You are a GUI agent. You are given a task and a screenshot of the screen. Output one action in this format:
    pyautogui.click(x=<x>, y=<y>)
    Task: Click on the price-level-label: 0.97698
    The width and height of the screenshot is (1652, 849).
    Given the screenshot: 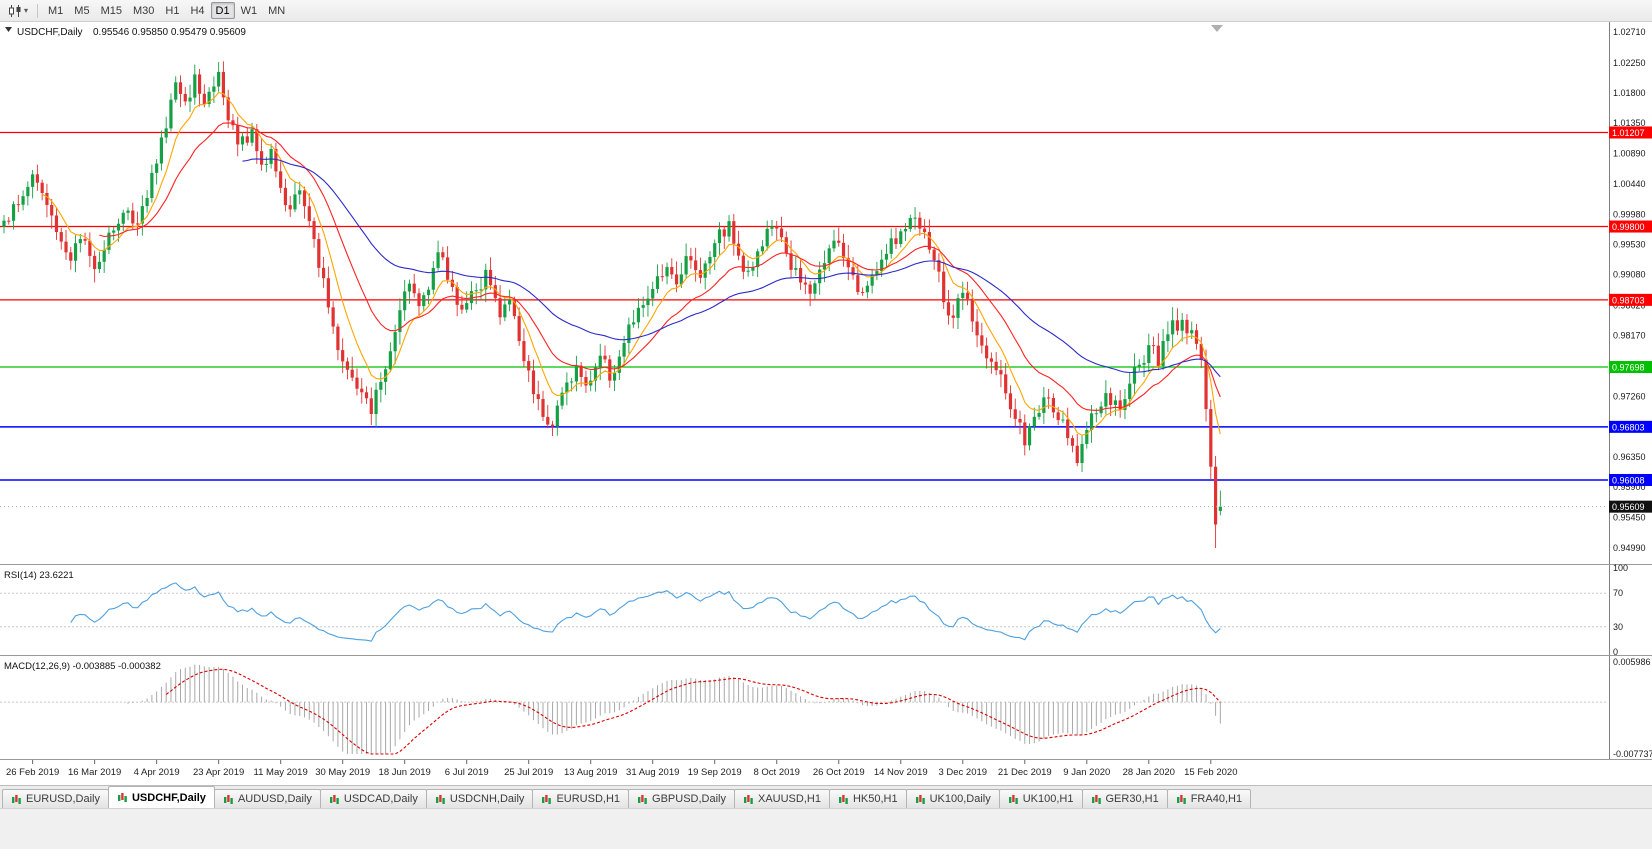 What is the action you would take?
    pyautogui.click(x=1628, y=368)
    